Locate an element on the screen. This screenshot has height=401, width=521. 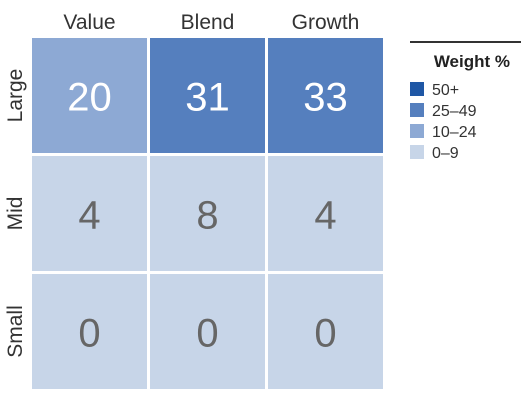
legend-title: Weight % is located at coordinates (472, 61).